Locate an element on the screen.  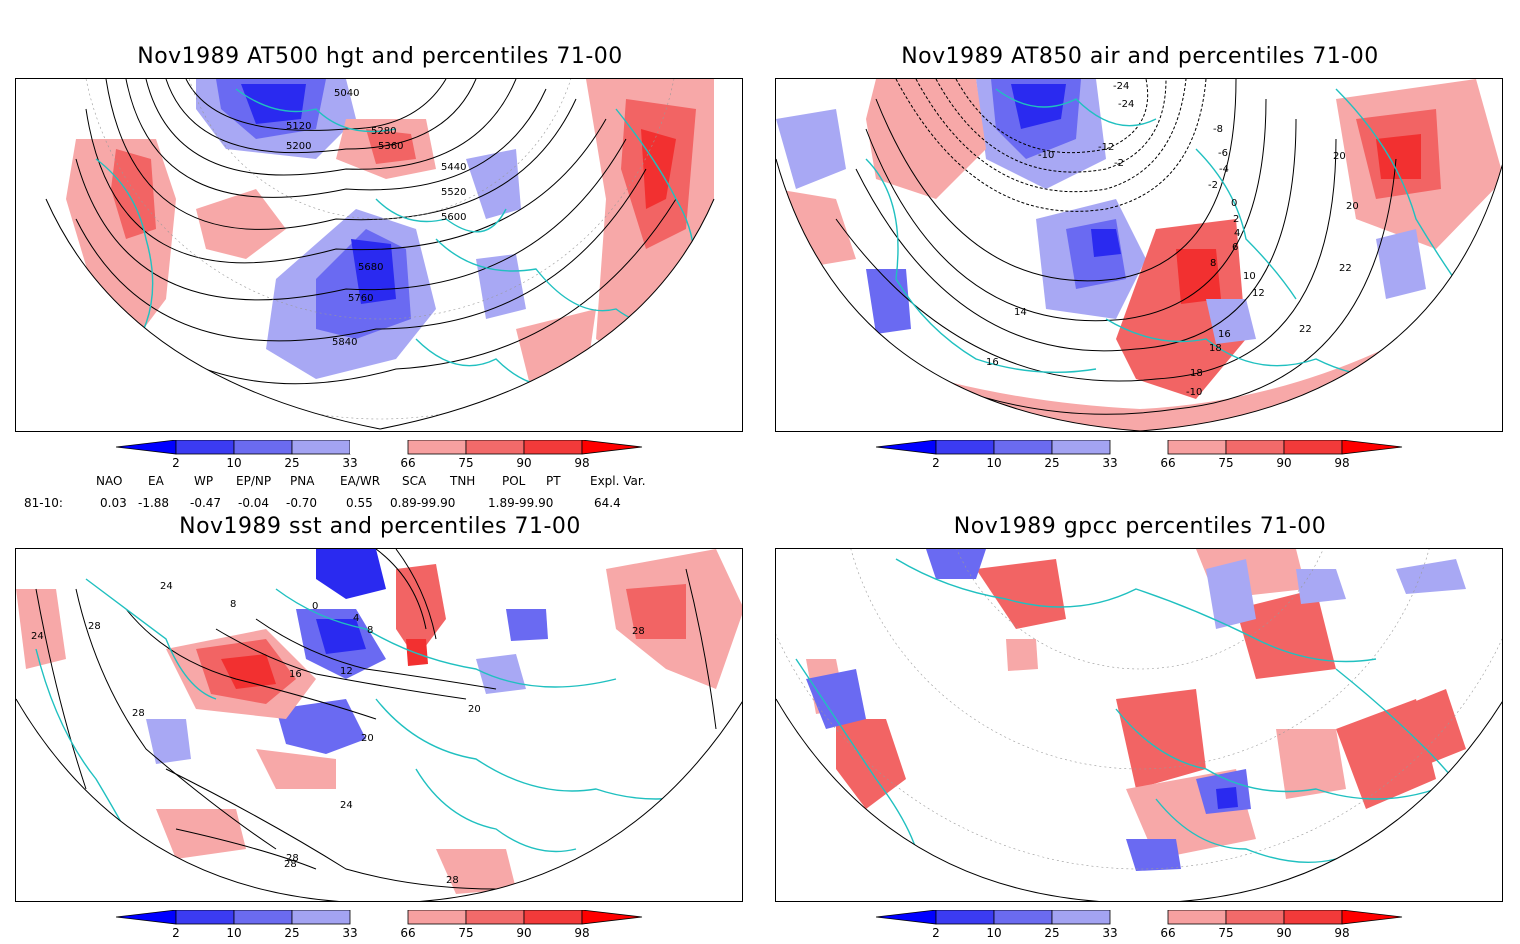
colorbar-bottom-left: 2 10 25 33 66 75 90 98 is located at coordinates (381, 927).